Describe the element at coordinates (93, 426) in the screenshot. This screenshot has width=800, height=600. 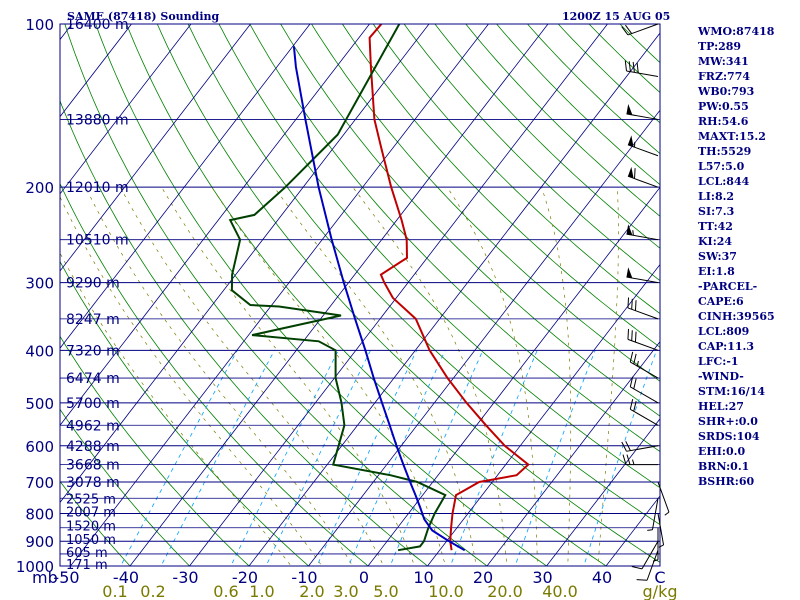
I see `height-label: 4962 m` at that location.